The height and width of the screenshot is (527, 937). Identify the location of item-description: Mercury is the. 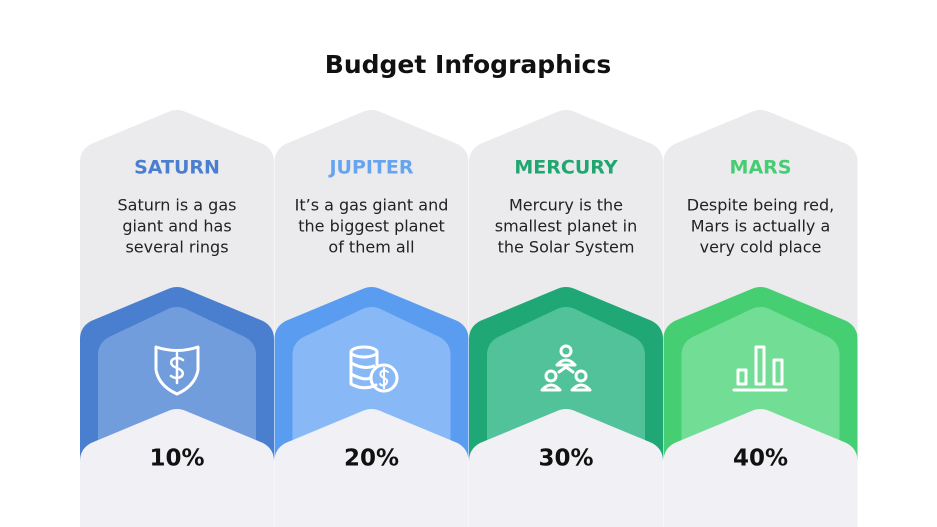
(566, 205).